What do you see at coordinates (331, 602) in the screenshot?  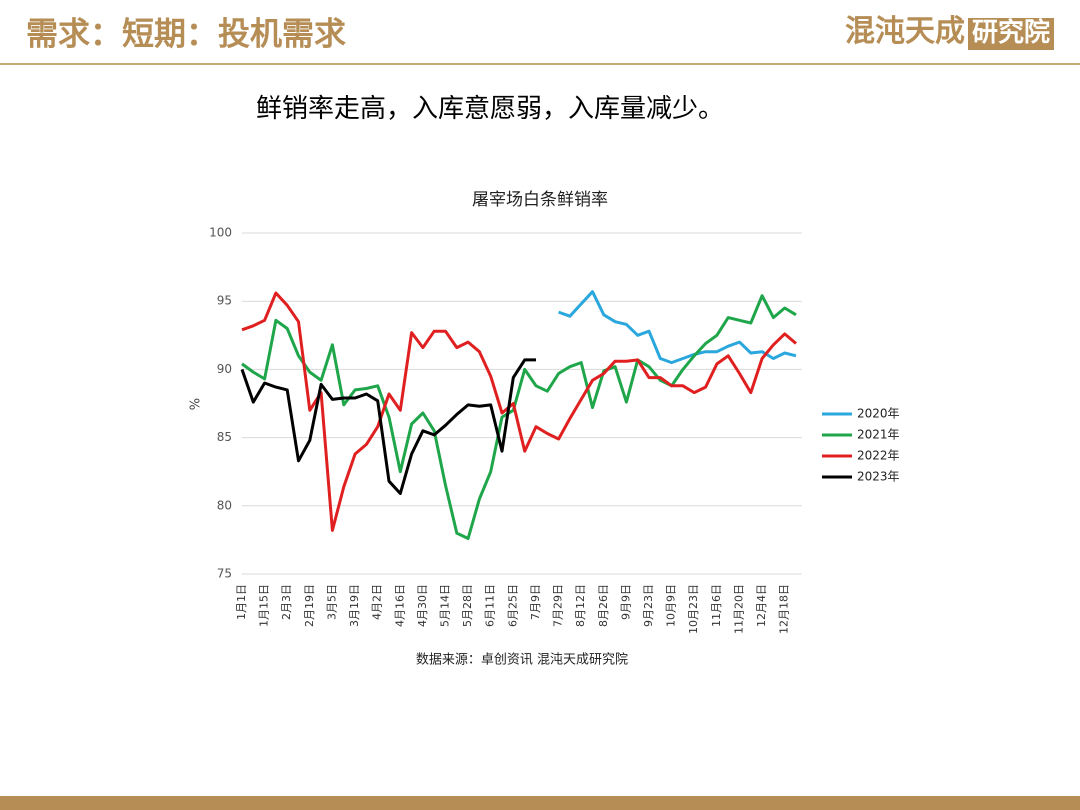 I see `x-tick-label: 3月5日` at bounding box center [331, 602].